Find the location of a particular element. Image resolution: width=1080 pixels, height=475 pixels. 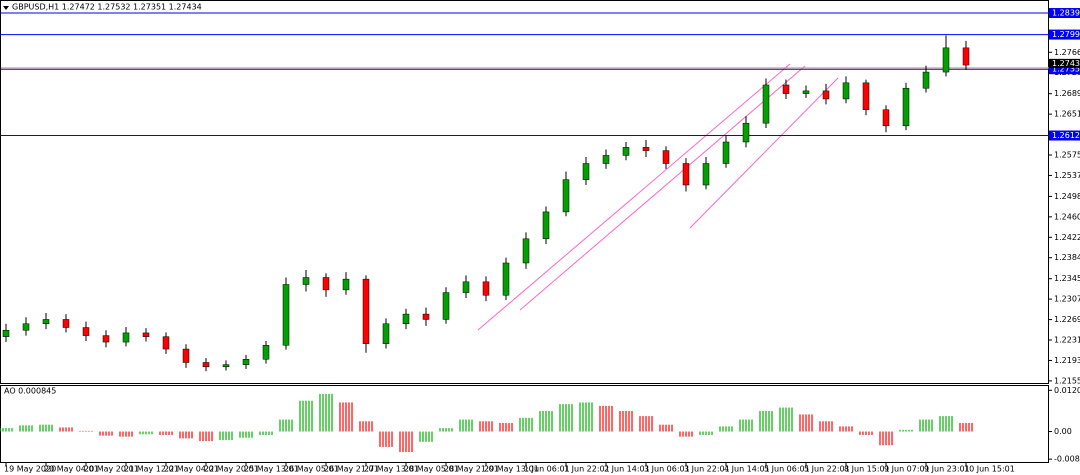

x-tick-label: 1 Jun 22:01 is located at coordinates (587, 469).